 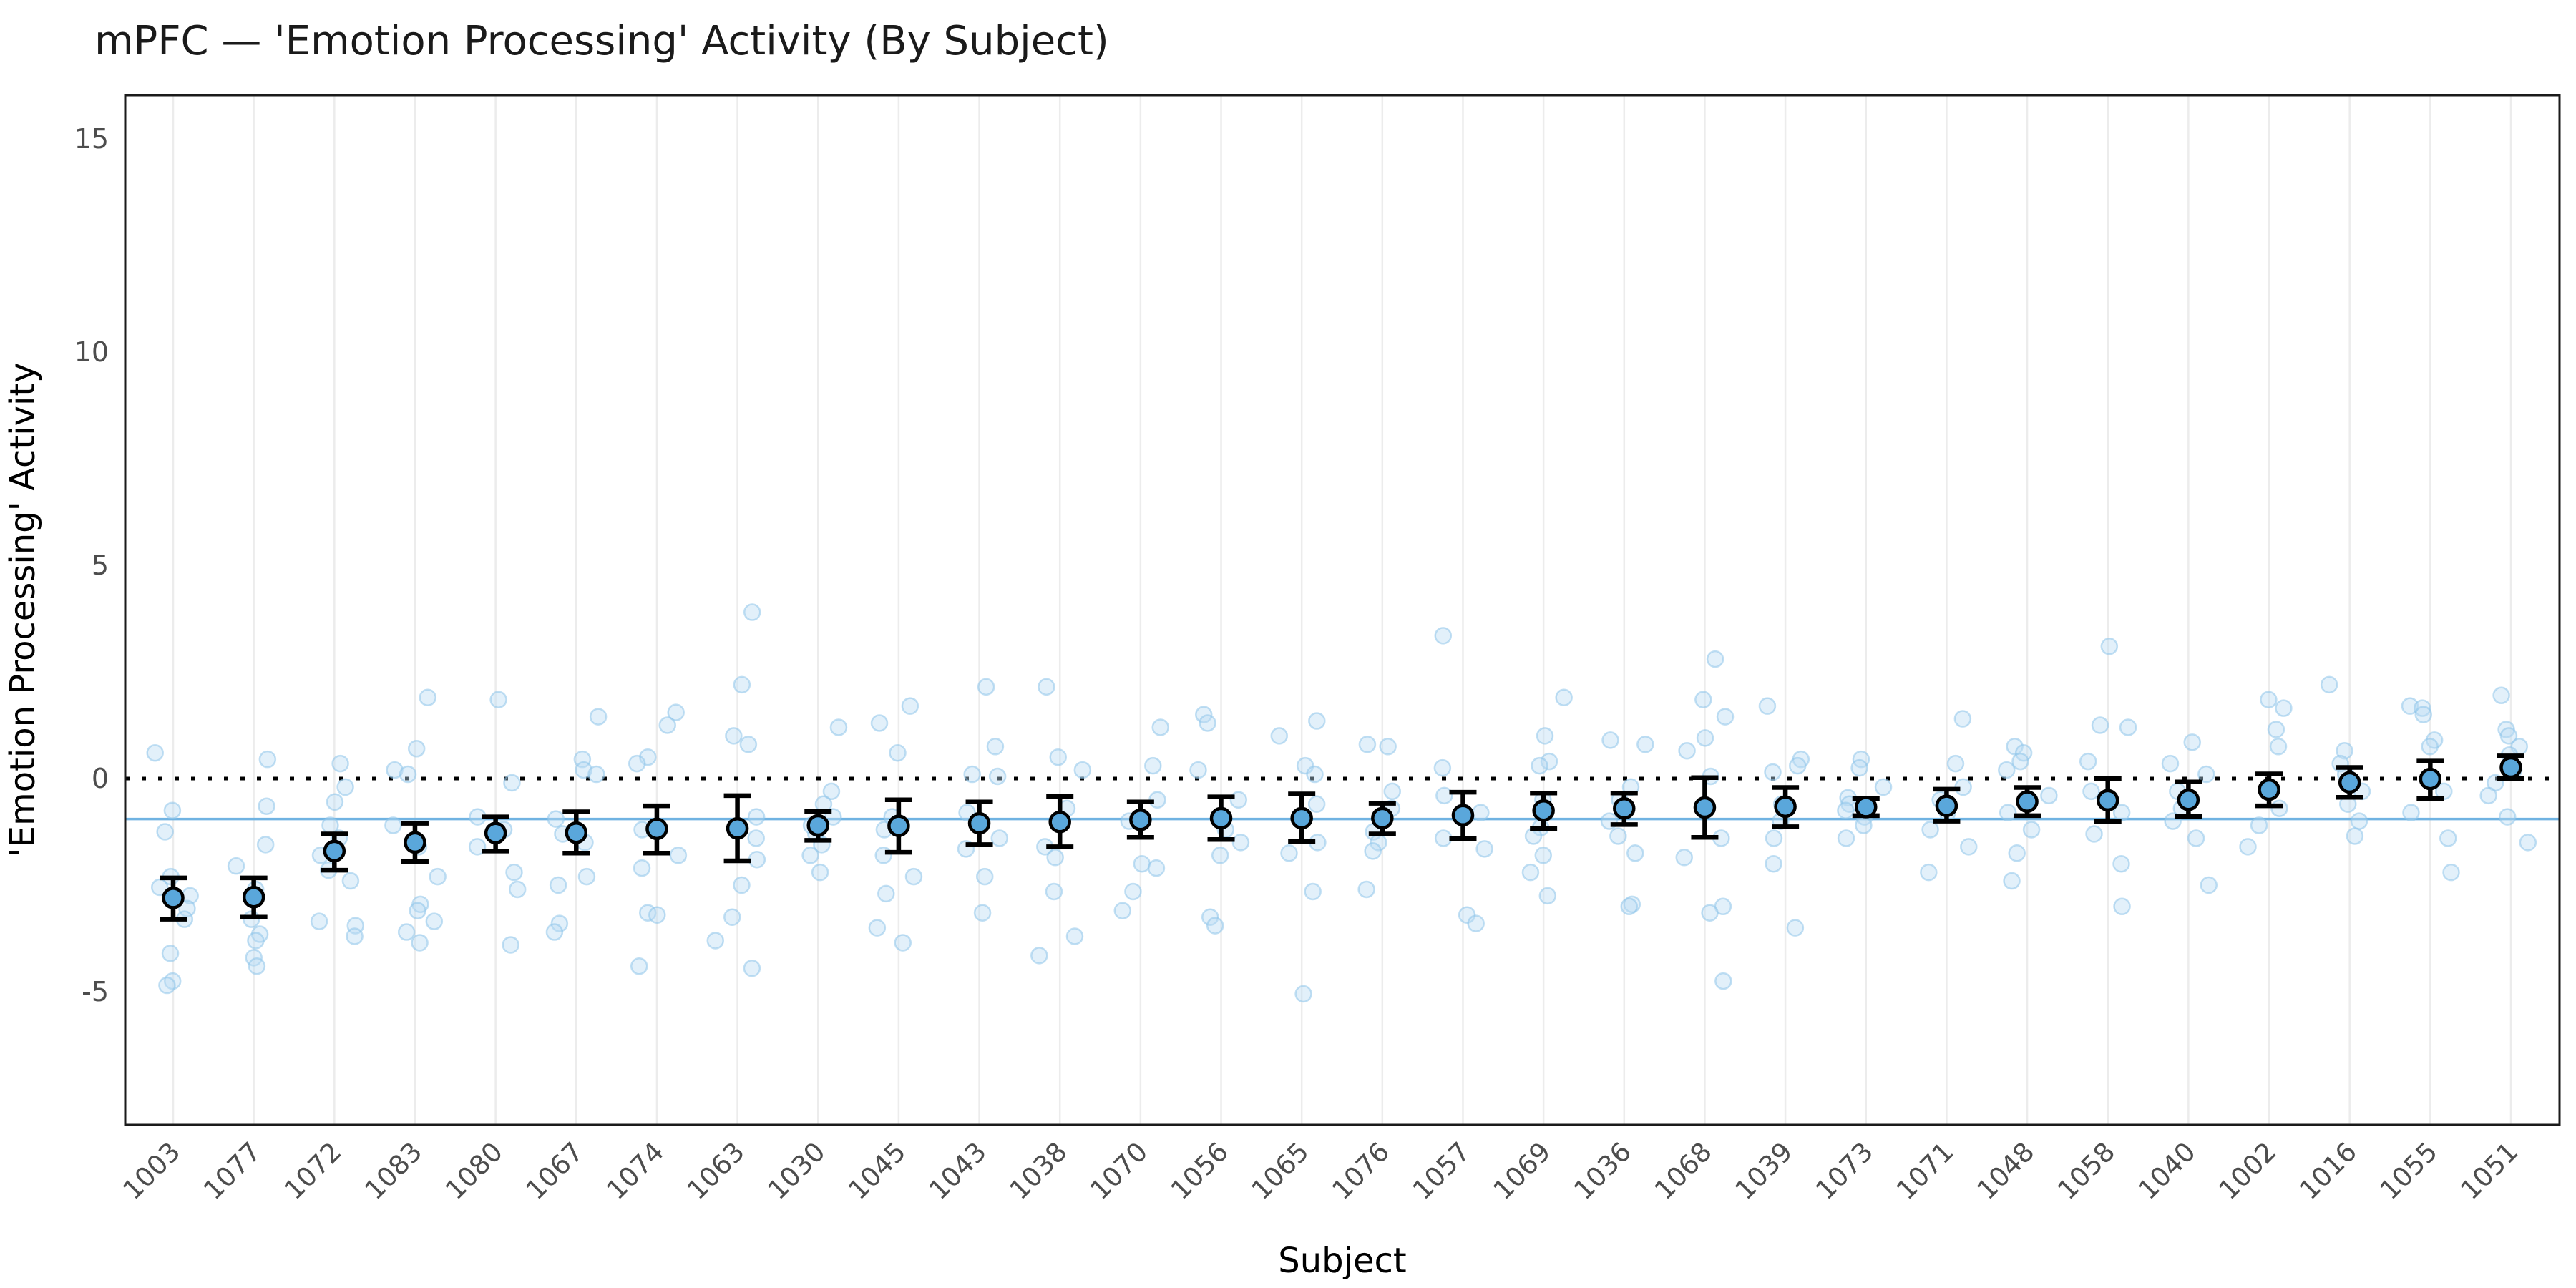 What do you see at coordinates (1342, 1261) in the screenshot?
I see `x-axis-title: Subject` at bounding box center [1342, 1261].